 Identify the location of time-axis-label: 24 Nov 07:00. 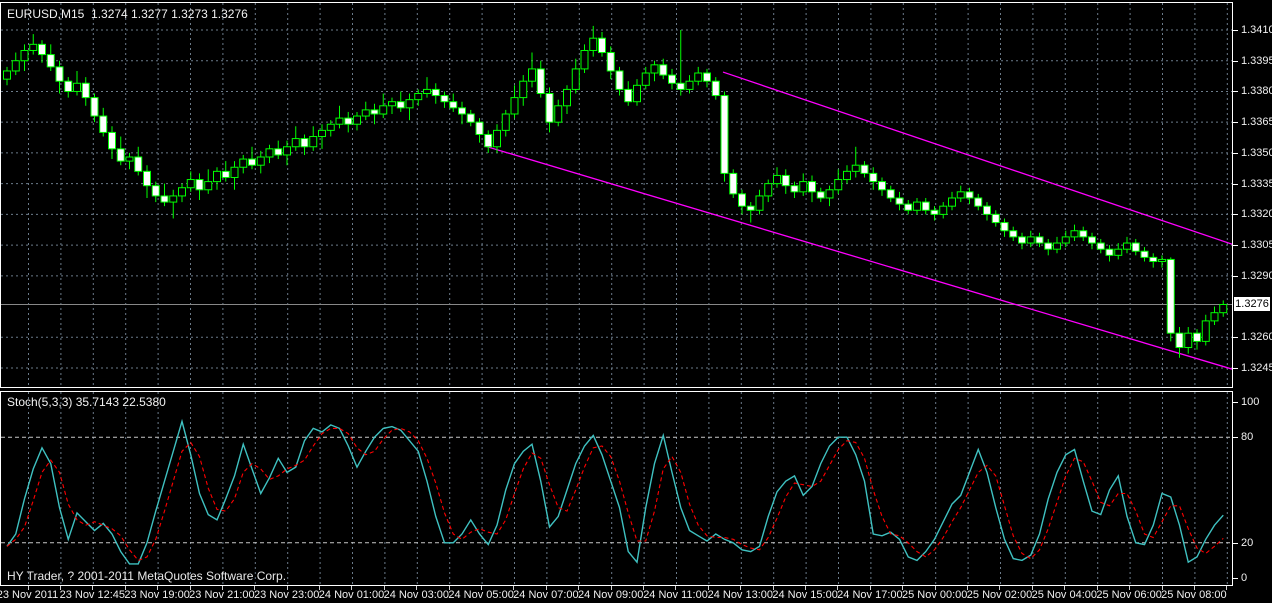
(546, 595).